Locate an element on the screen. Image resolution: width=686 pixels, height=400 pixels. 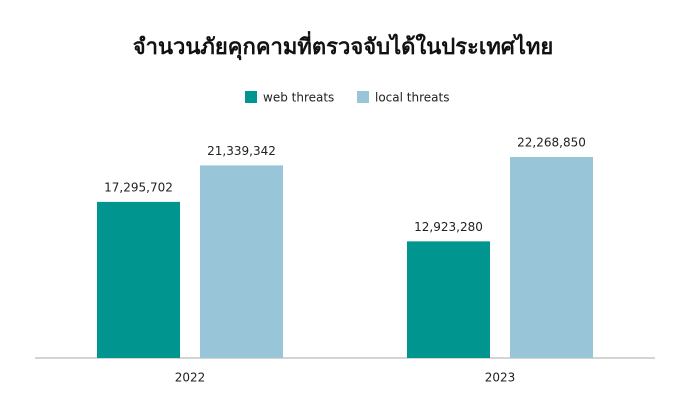
x-tick-label: 2022 is located at coordinates (190, 378).